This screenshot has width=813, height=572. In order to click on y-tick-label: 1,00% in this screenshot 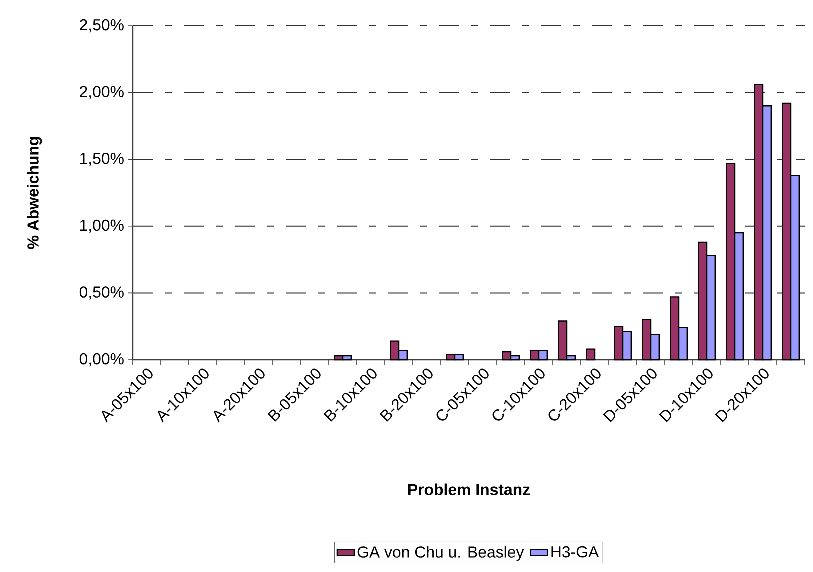, I will do `click(102, 226)`.